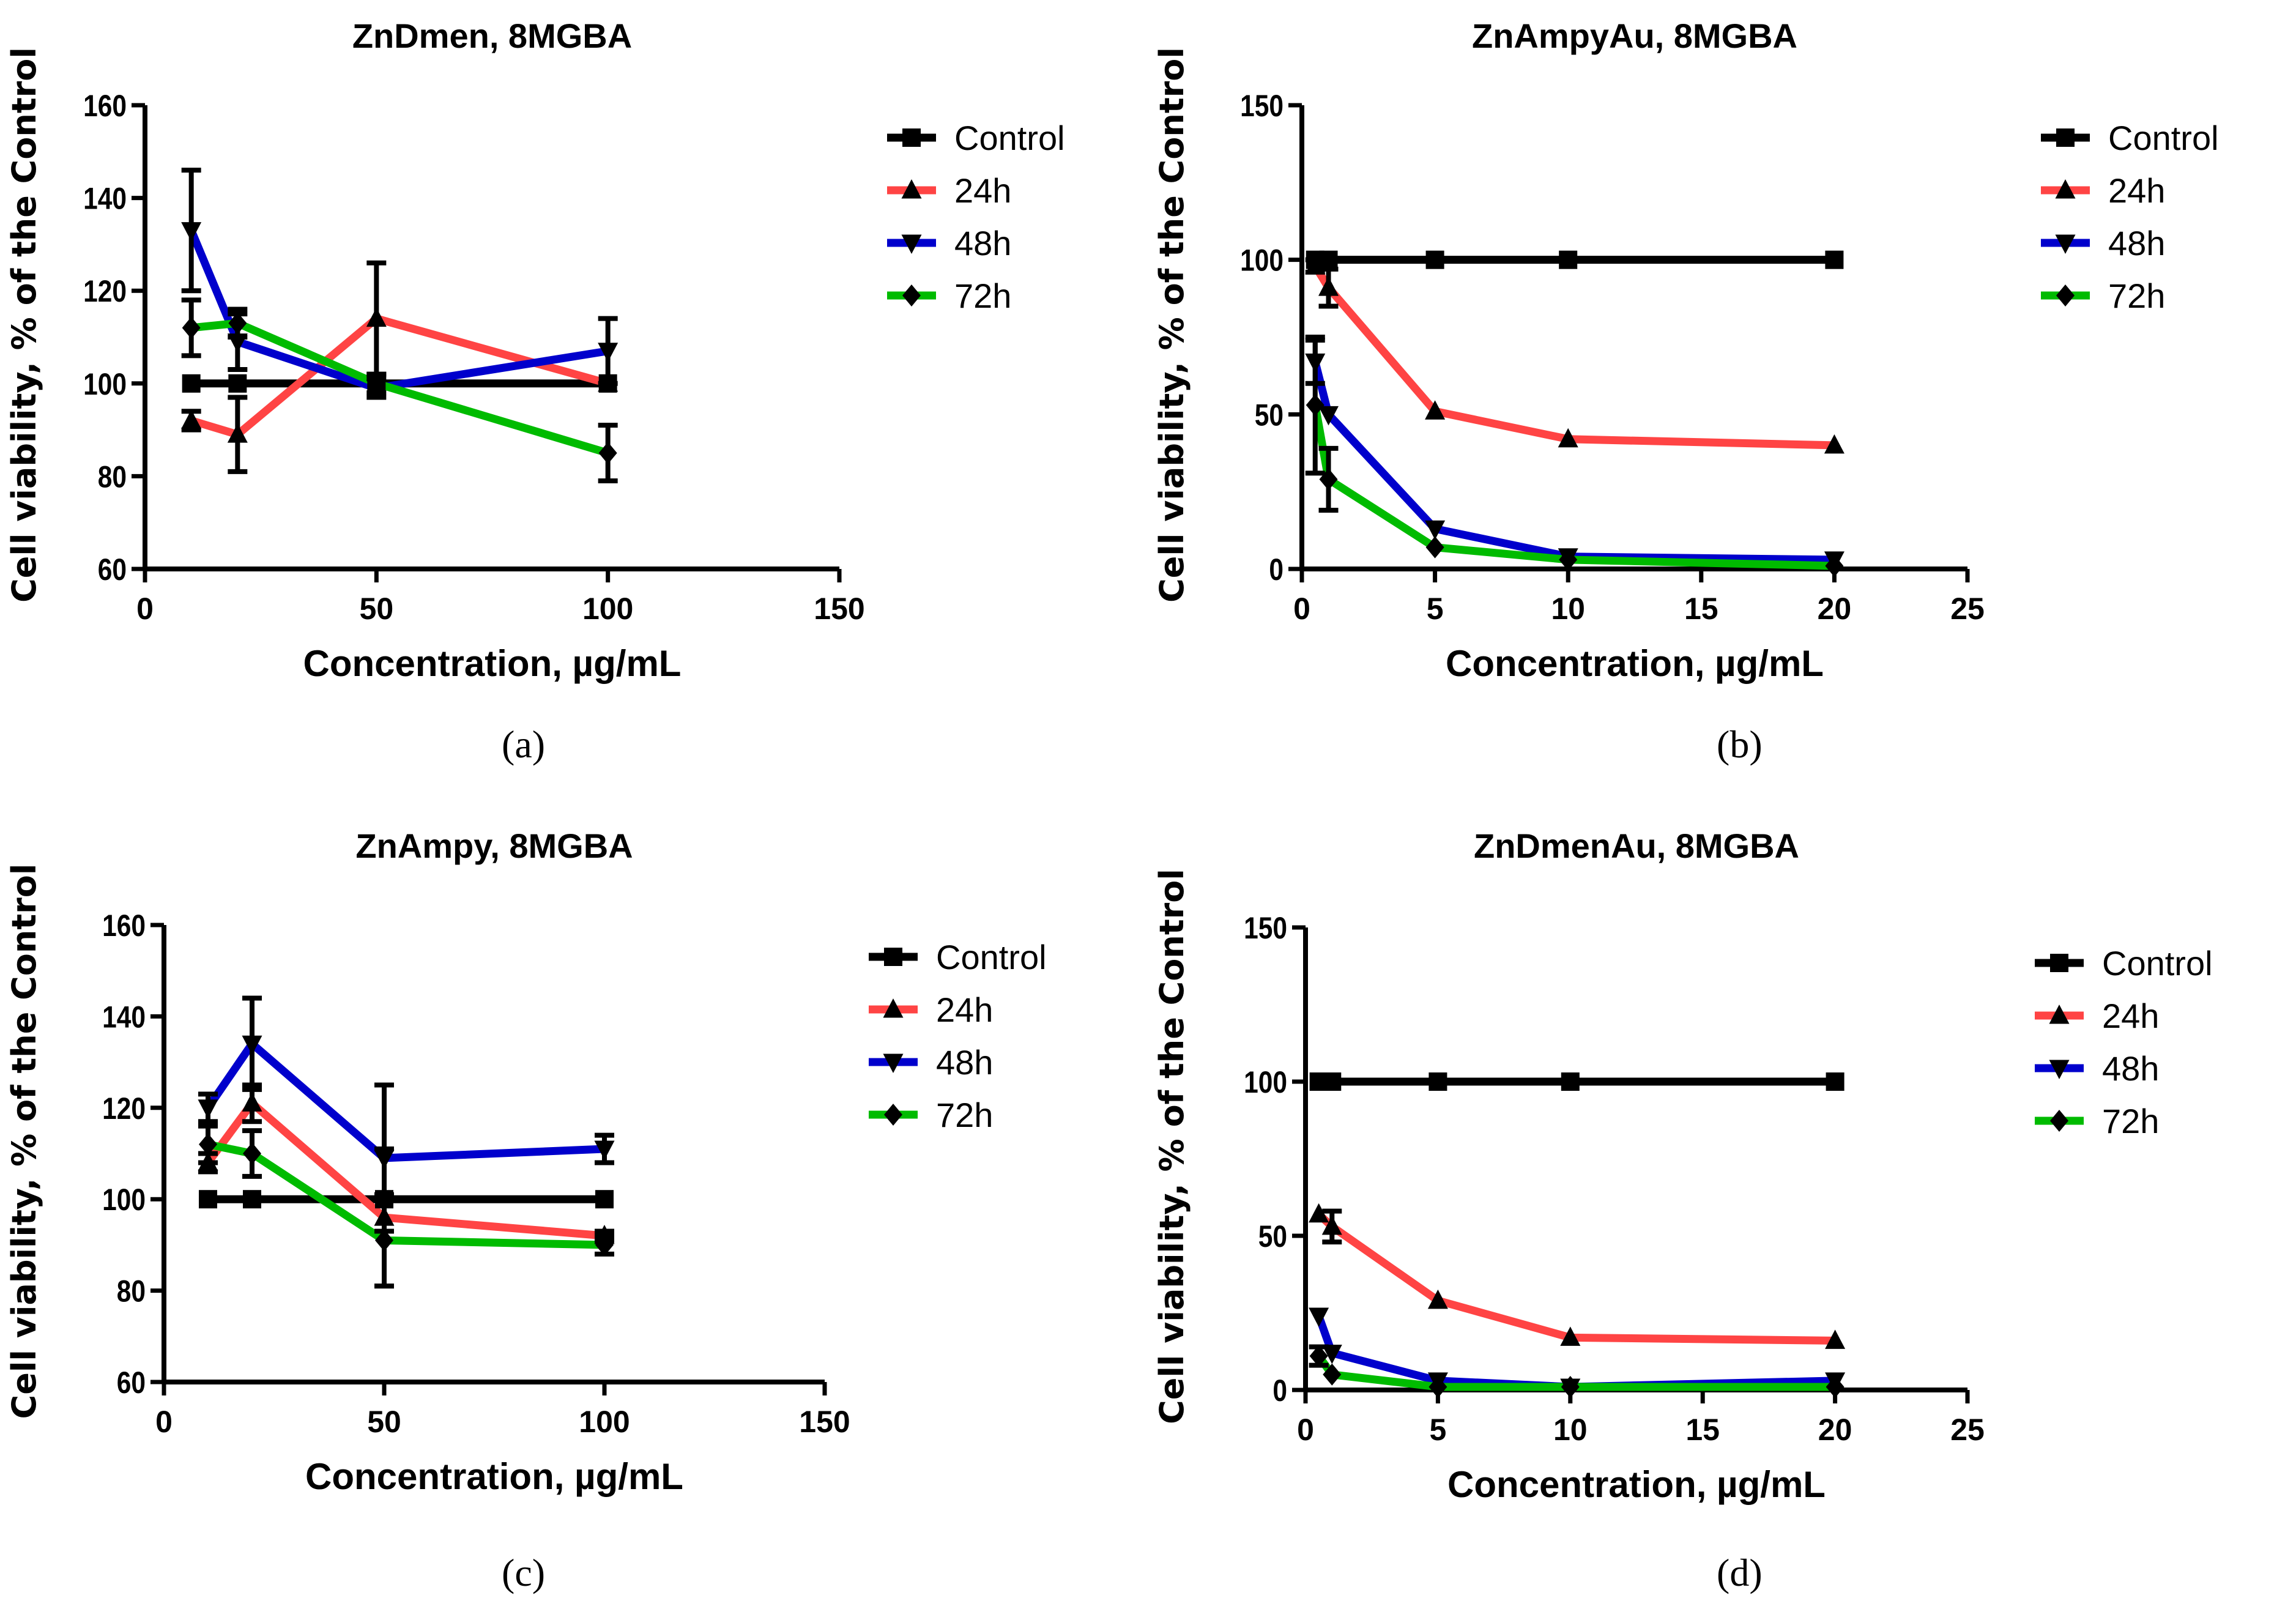 The height and width of the screenshot is (1620, 2296). I want to click on y-tick-label: 0, so click(1276, 569).